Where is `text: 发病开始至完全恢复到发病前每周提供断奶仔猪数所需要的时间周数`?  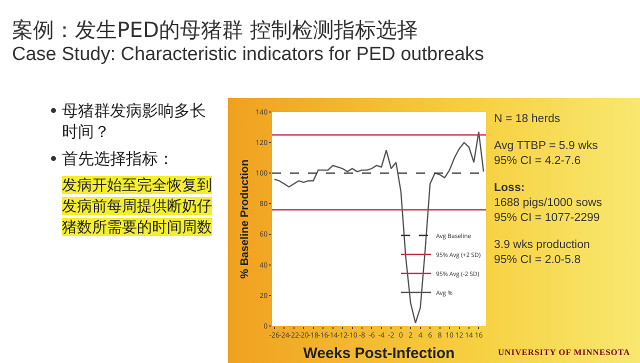
text: 发病开始至完全恢复到发病前每周提供断奶仔猪数所需要的时间周数 is located at coordinates (137, 206).